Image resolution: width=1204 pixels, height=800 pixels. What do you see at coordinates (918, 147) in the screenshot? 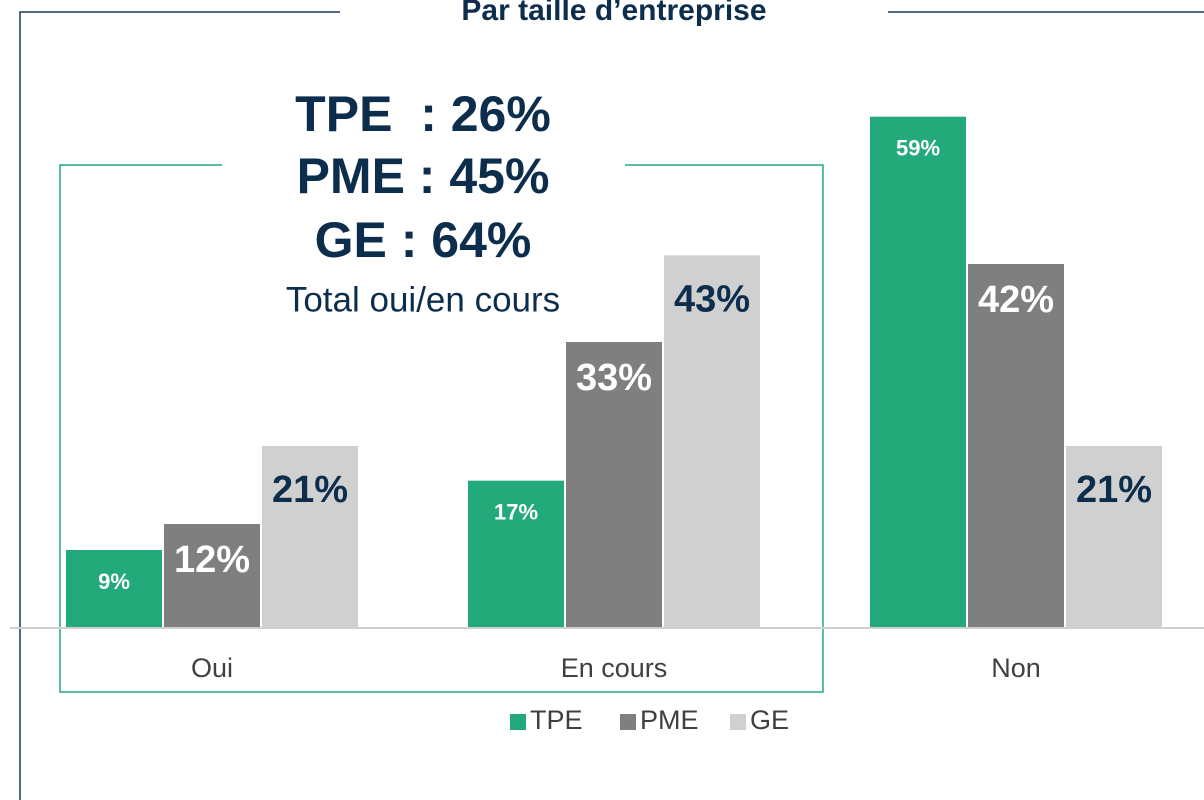
I see `data-label: 59%` at bounding box center [918, 147].